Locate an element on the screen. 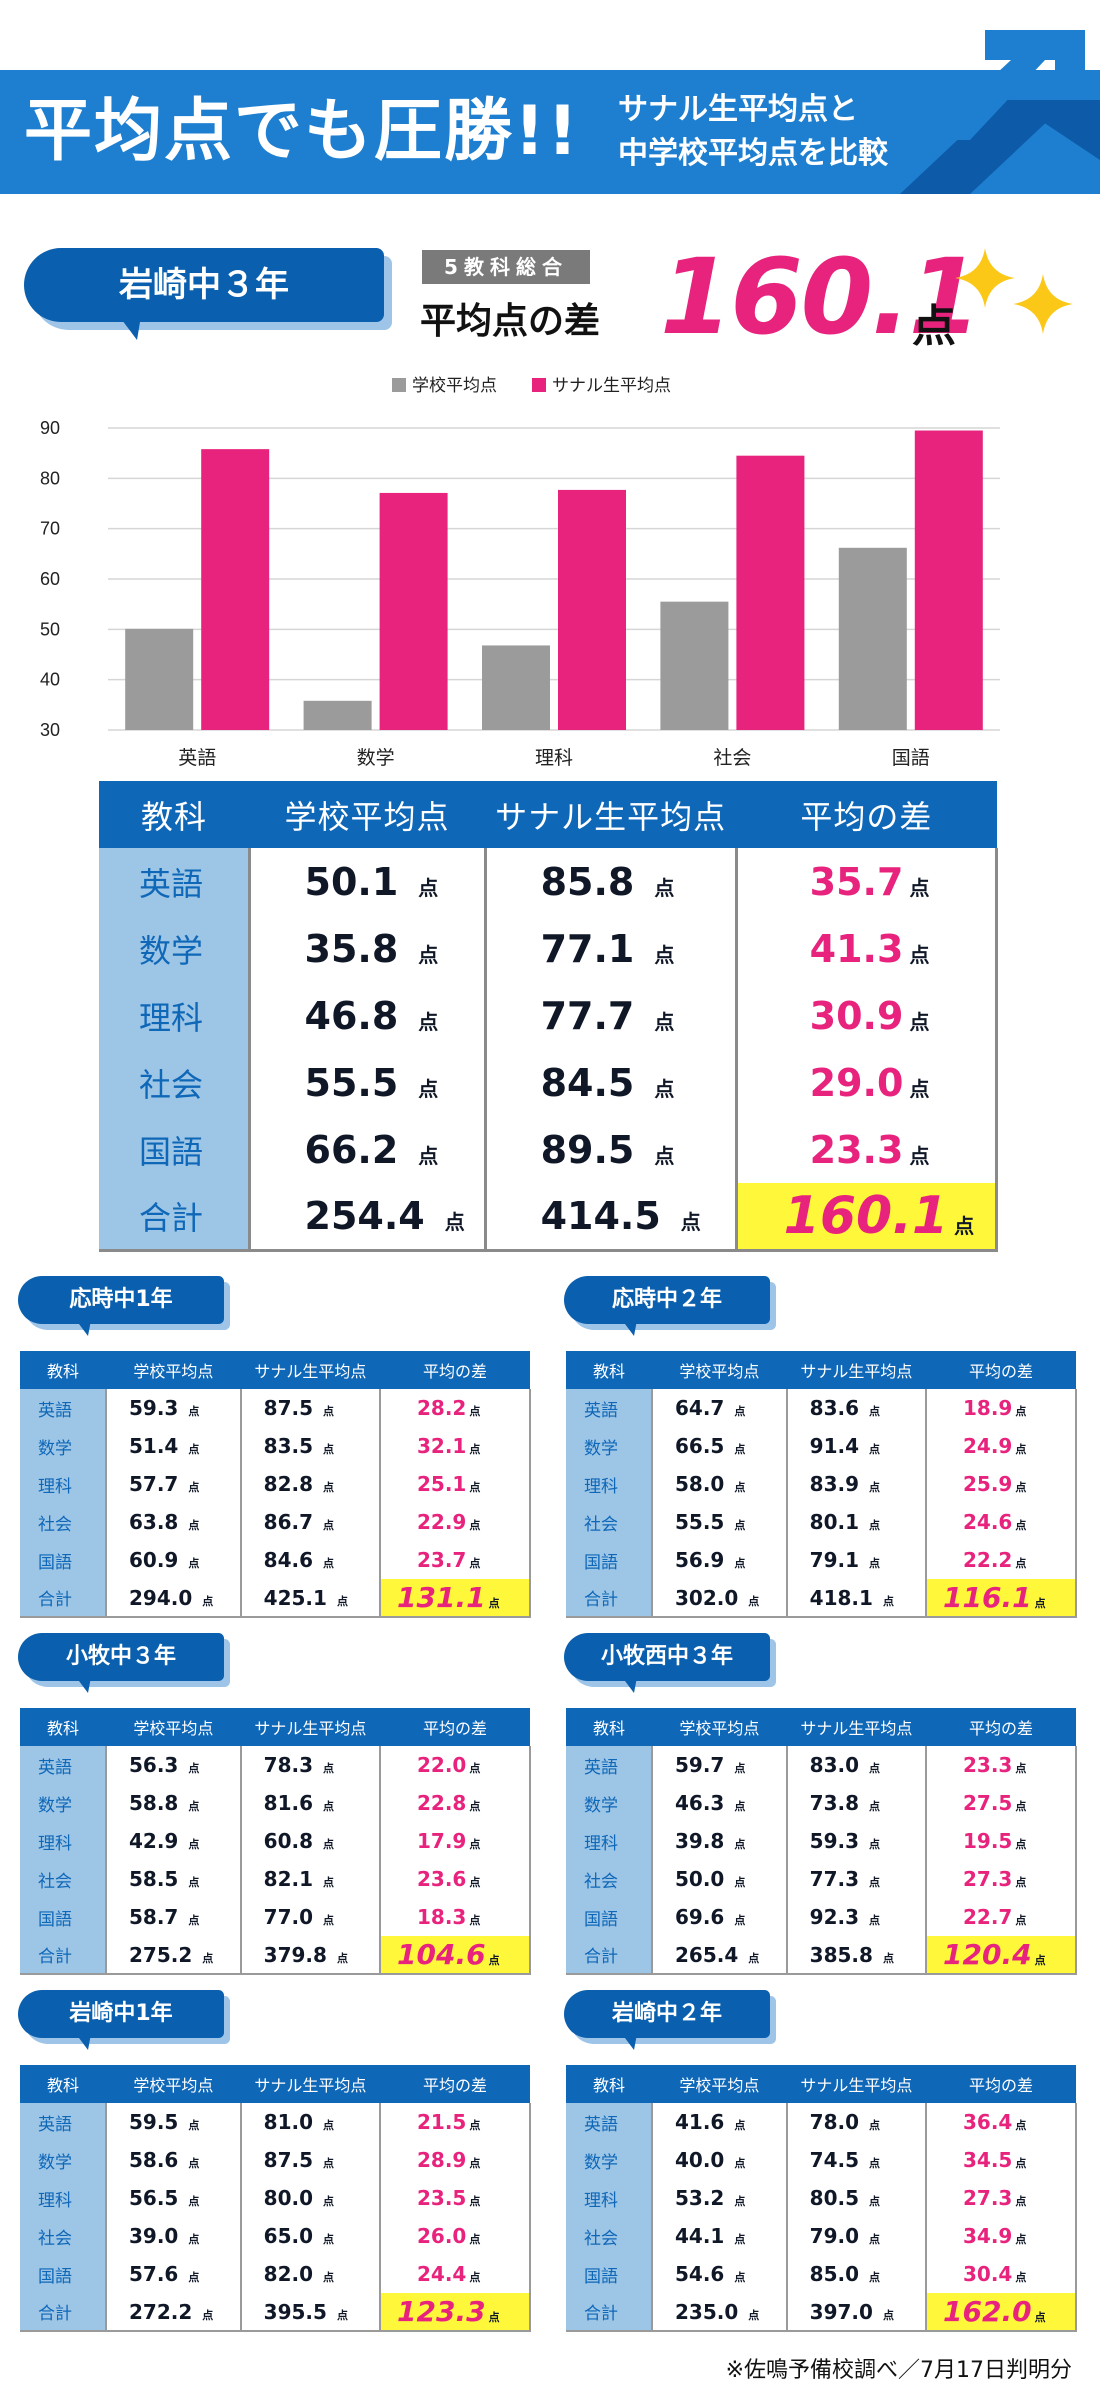  table-row: 理科 56.5 点 80.0 点 23.5 点 is located at coordinates (275, 2198).